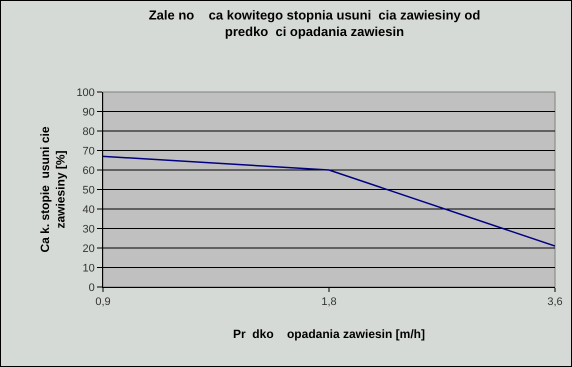 Image resolution: width=572 pixels, height=367 pixels. What do you see at coordinates (91, 288) in the screenshot?
I see `y-tick-label: 0` at bounding box center [91, 288].